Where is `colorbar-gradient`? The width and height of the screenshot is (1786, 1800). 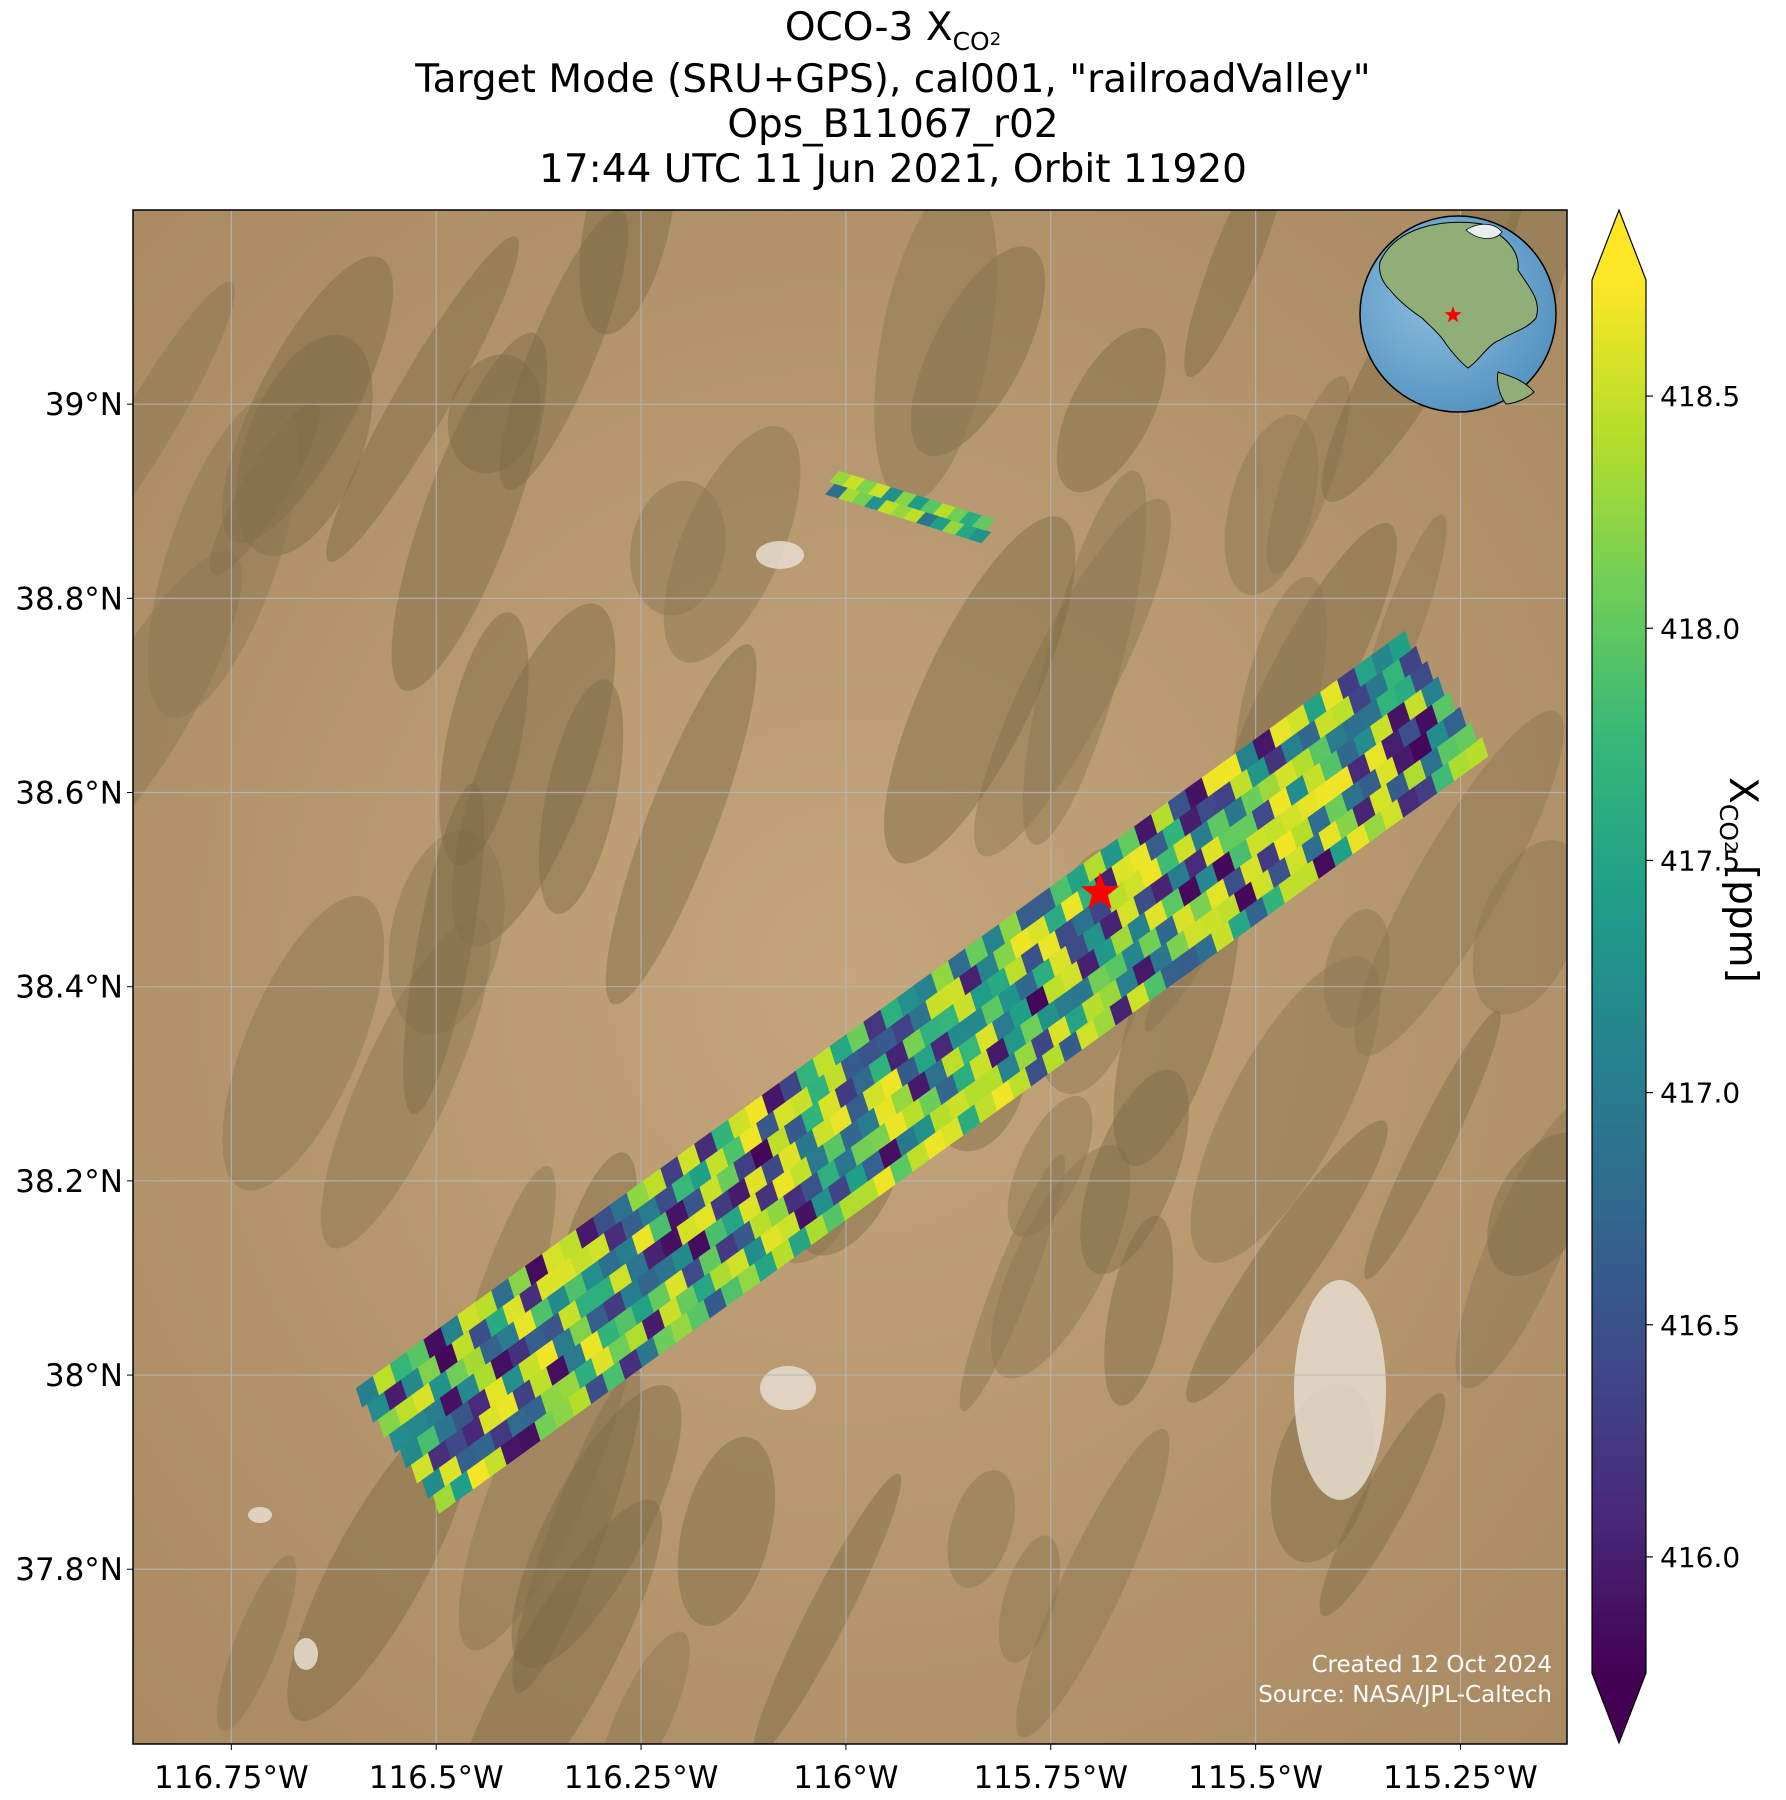 colorbar-gradient is located at coordinates (1619, 976).